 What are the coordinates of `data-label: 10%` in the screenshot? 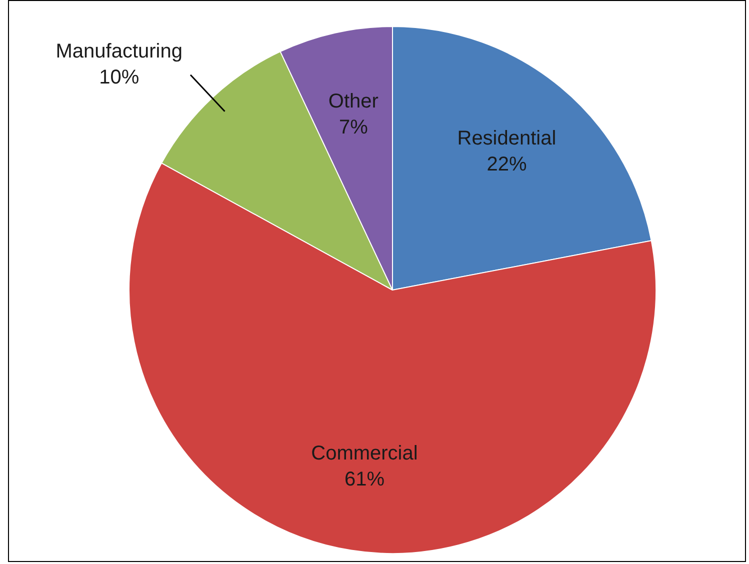 It's located at (119, 77).